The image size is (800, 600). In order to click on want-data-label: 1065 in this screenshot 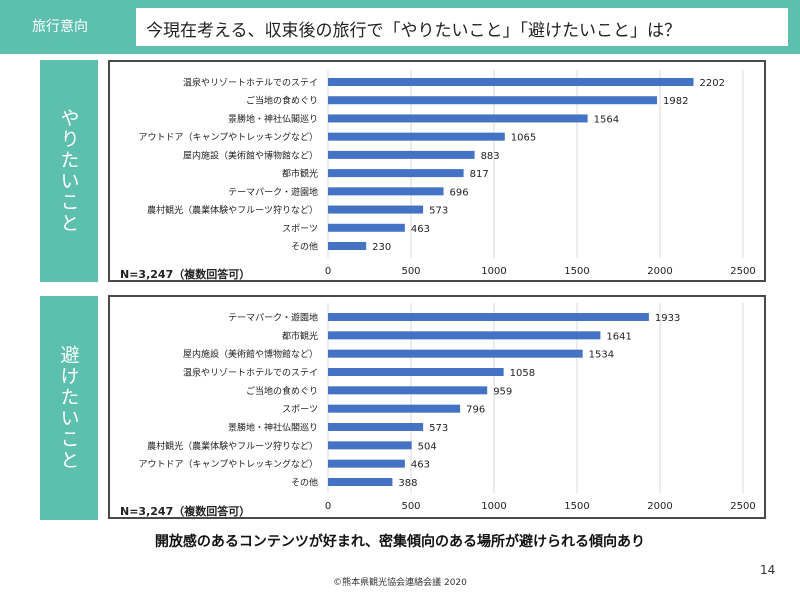, I will do `click(523, 138)`.